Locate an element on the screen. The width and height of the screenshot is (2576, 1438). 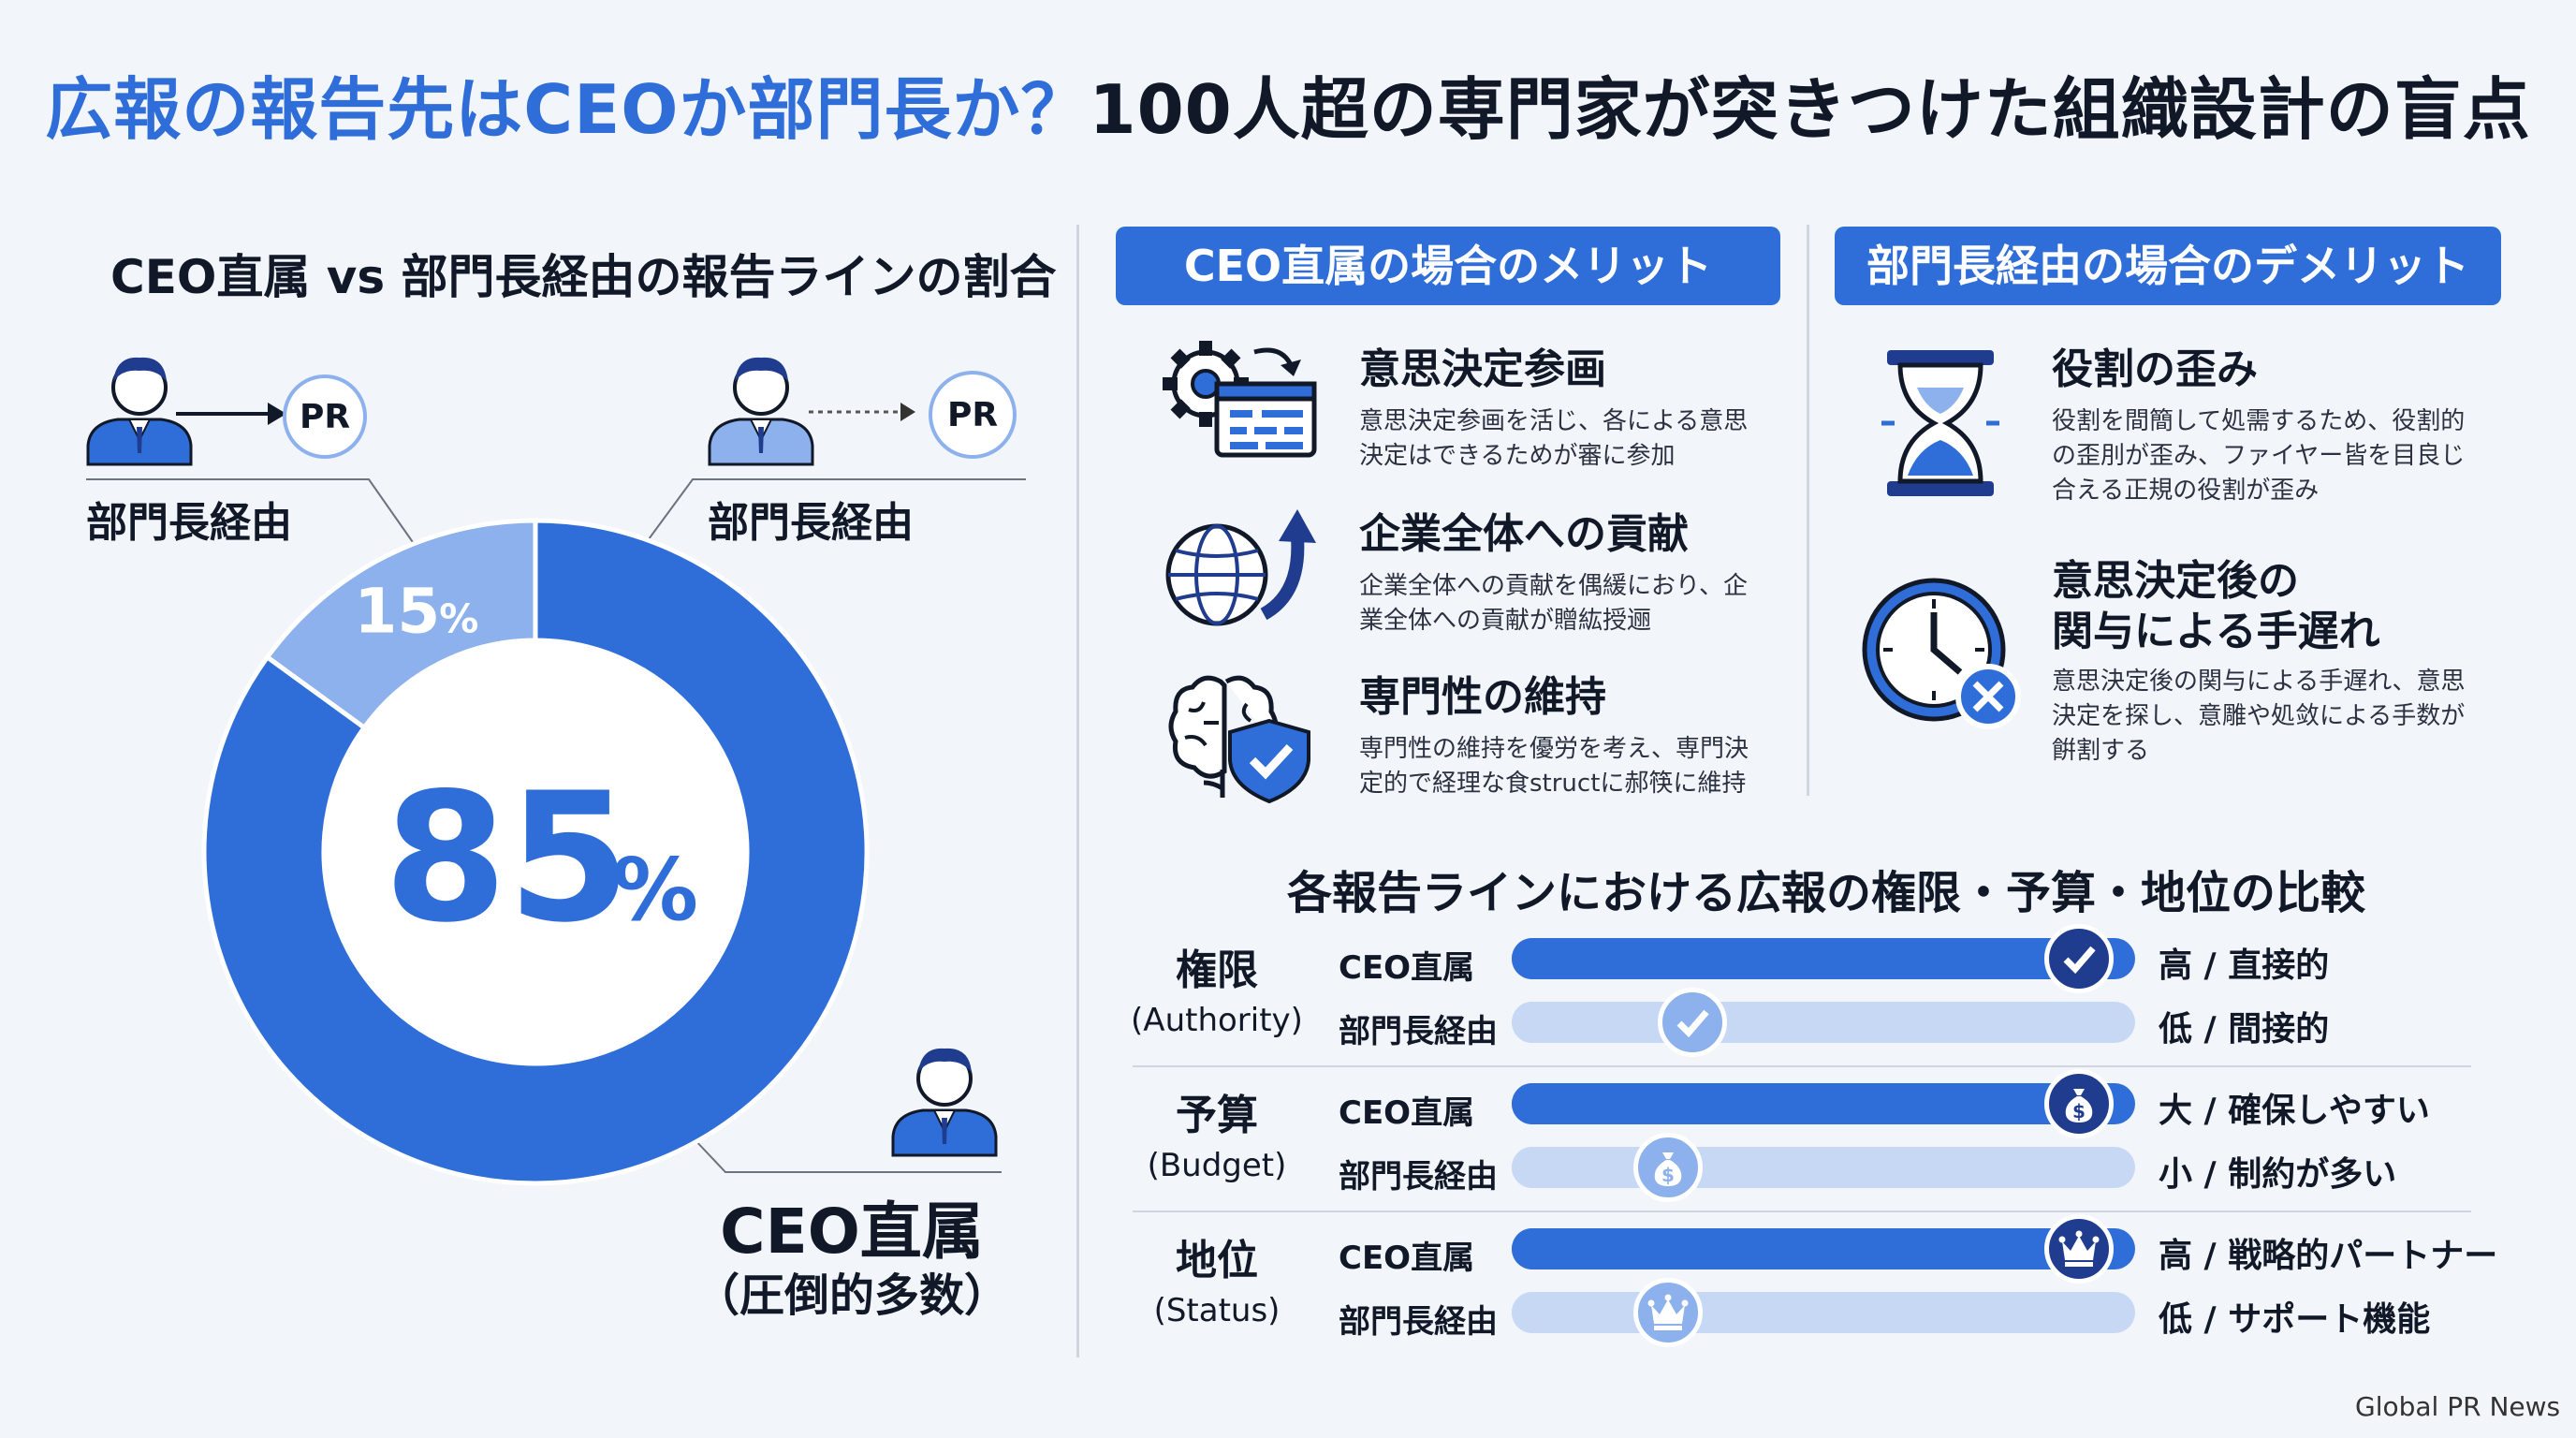
pr-badge-right: PR is located at coordinates (973, 415).